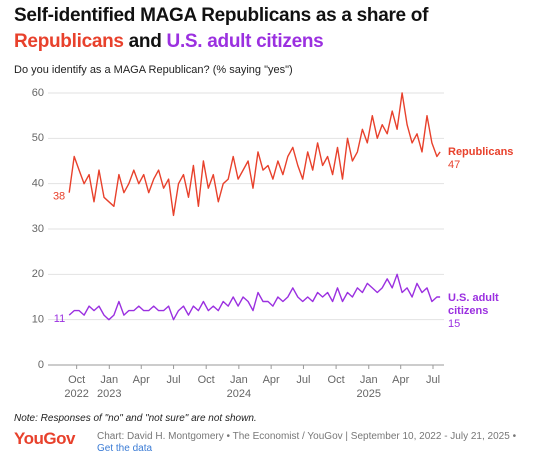 This screenshot has height=467, width=540. I want to click on get-data-link: Get the data, so click(125, 448).